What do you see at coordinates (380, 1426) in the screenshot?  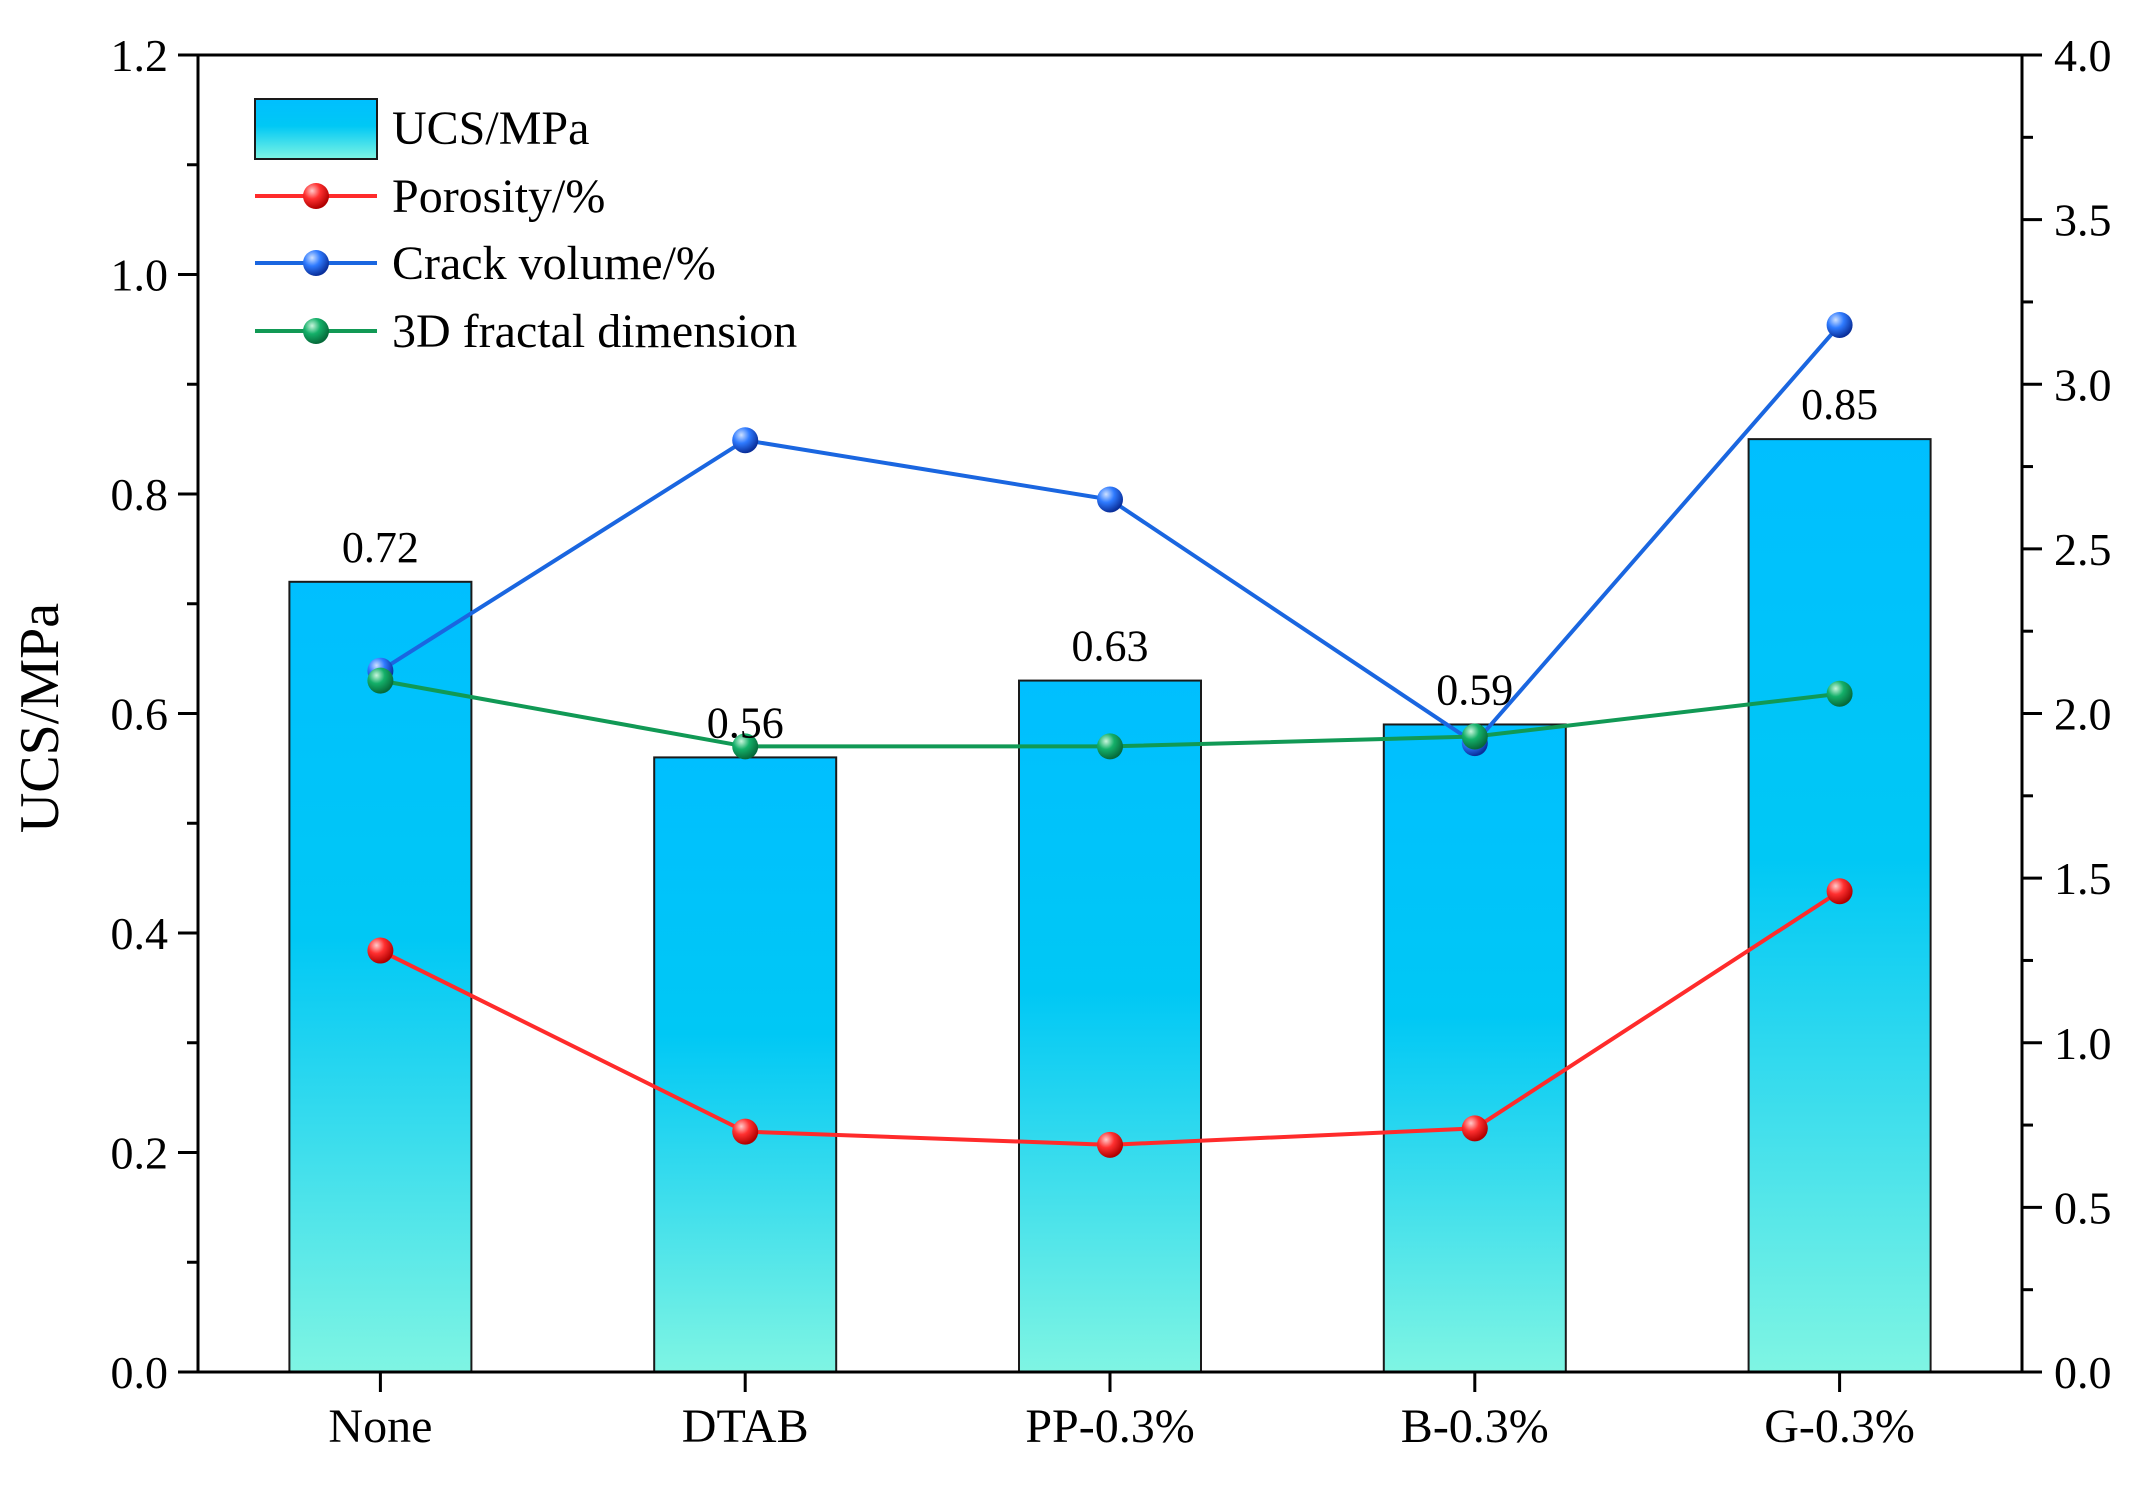 I see `x-tick-label: None` at bounding box center [380, 1426].